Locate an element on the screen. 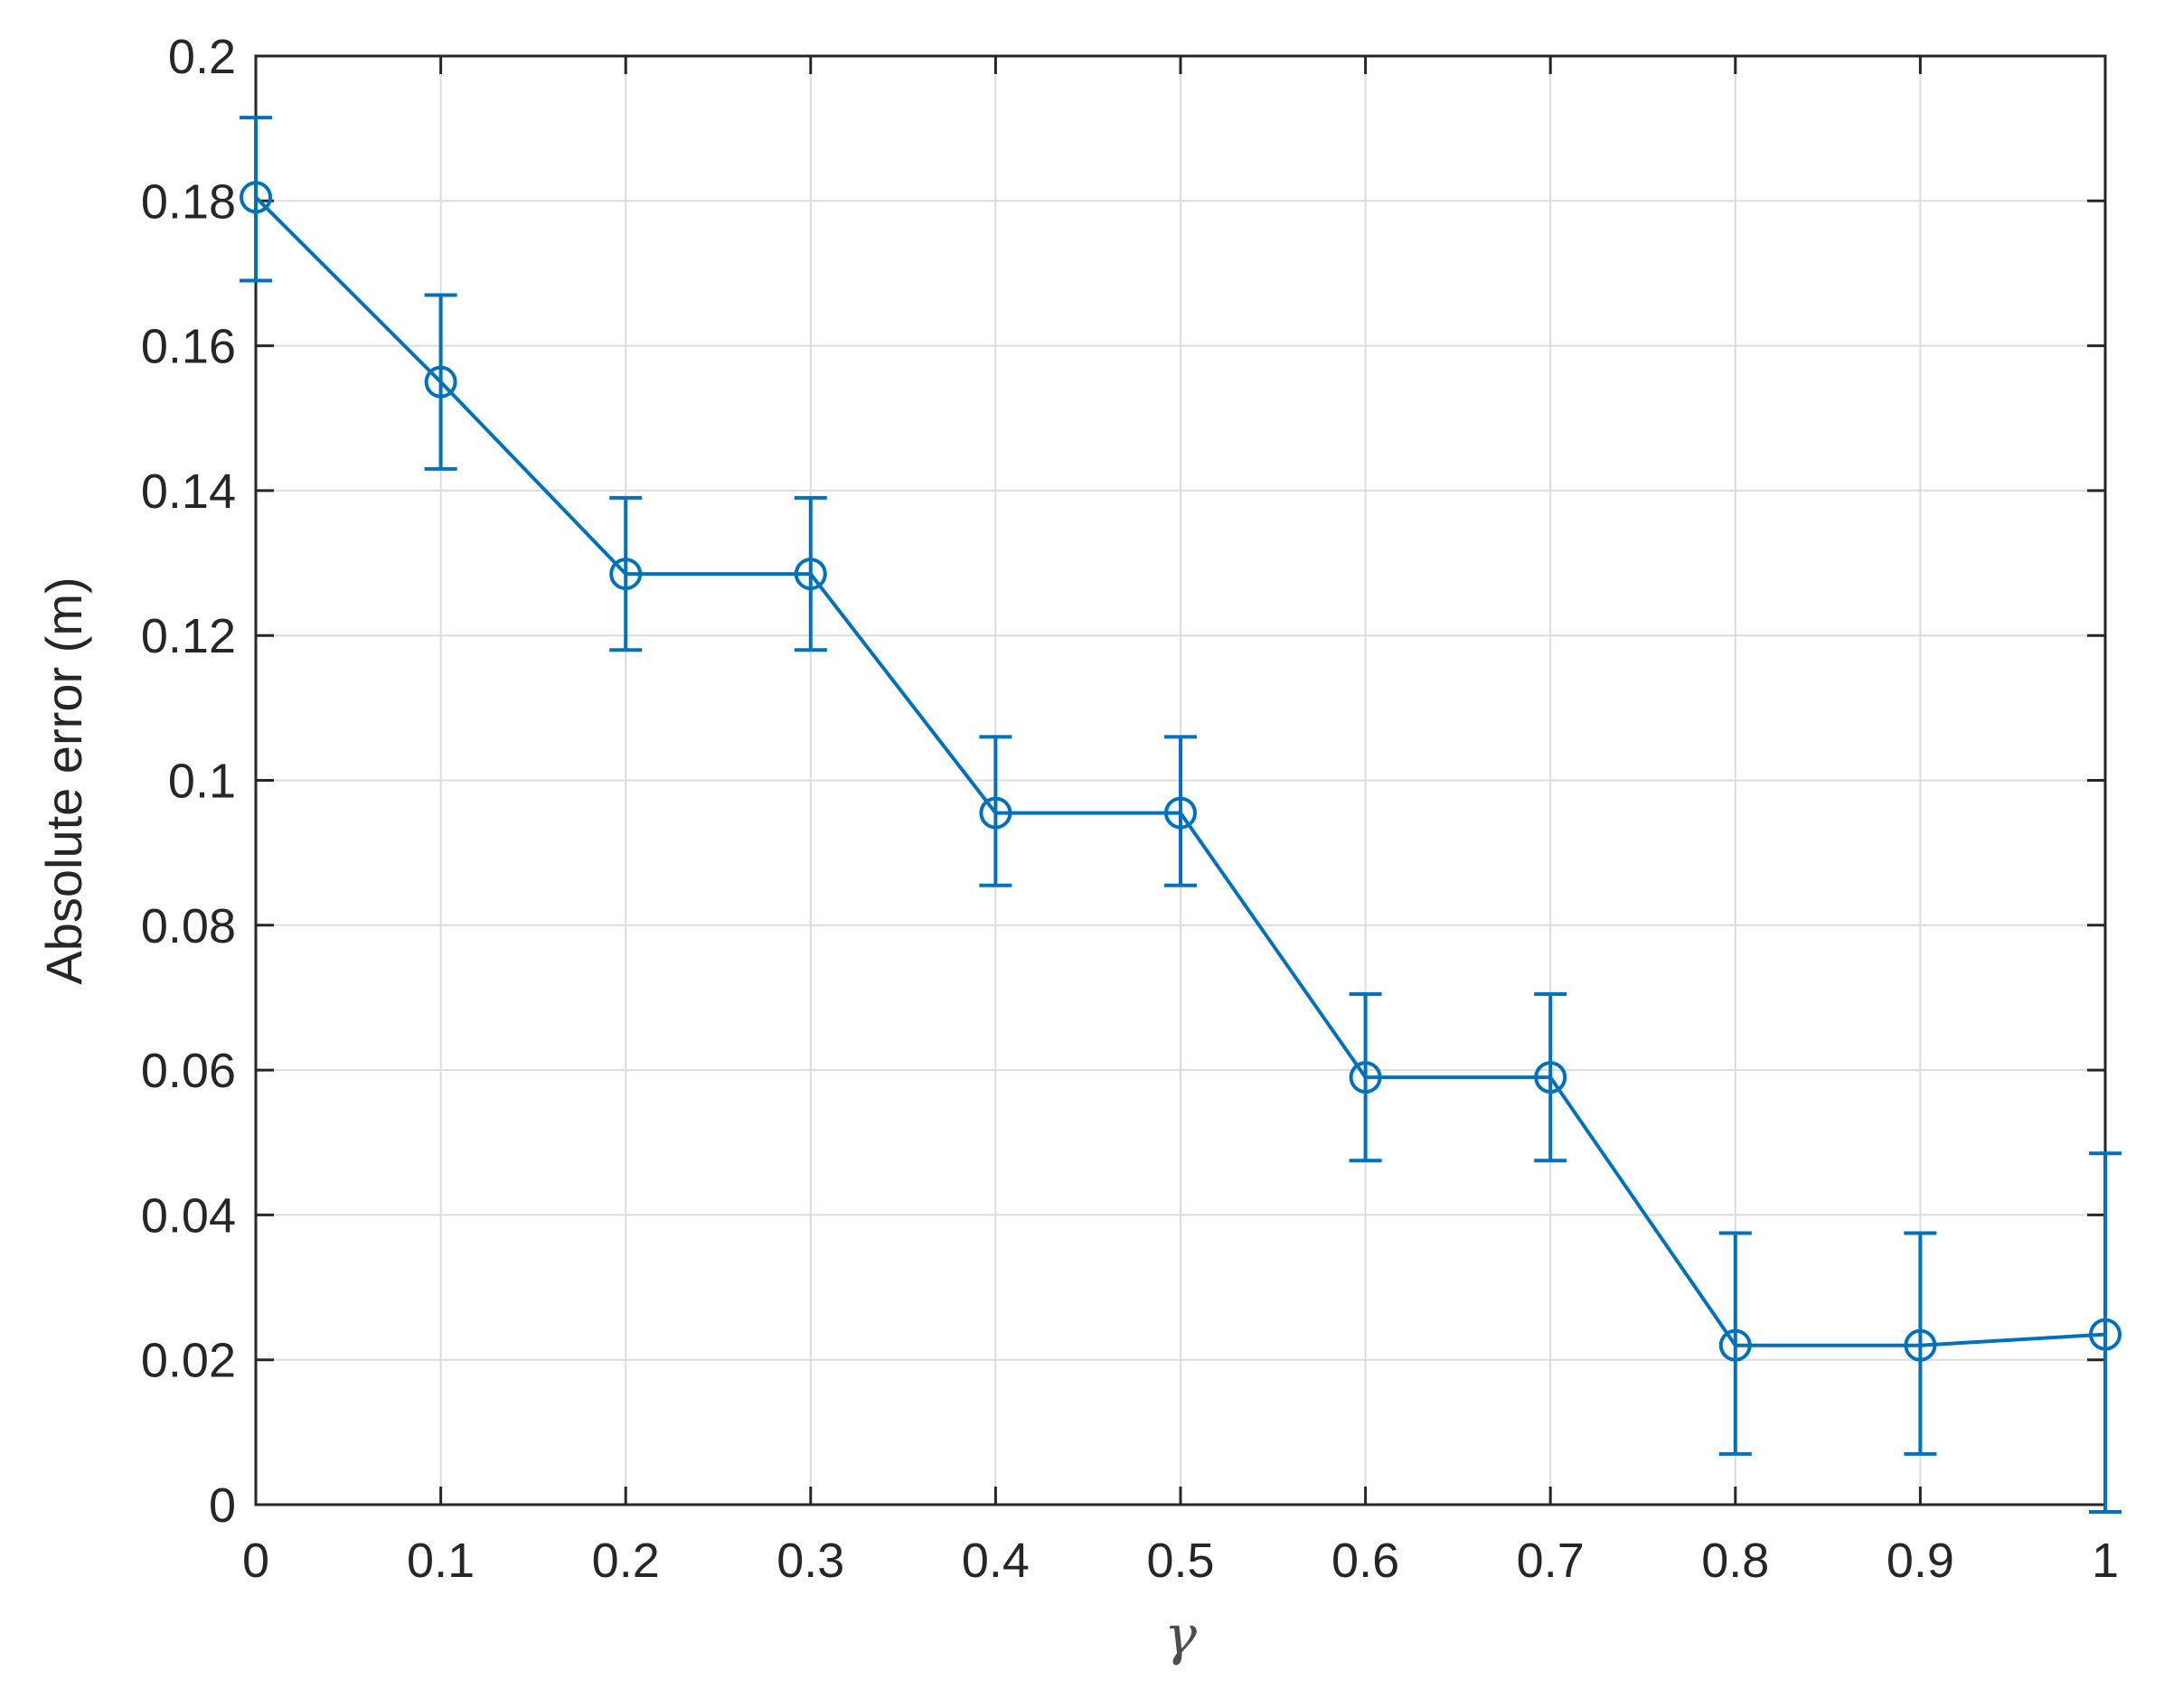  x-tick-label: 1 is located at coordinates (2105, 1561).